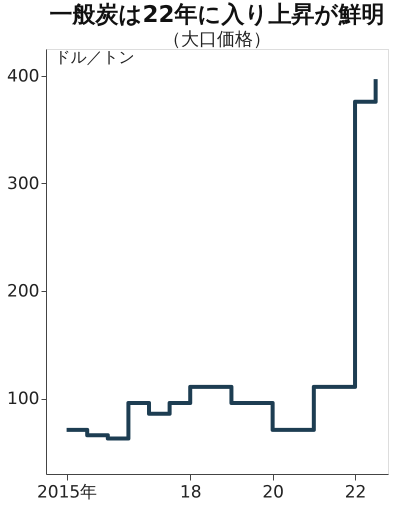  Describe the element at coordinates (355, 492) in the screenshot. I see `x-tick-label: 22` at that location.